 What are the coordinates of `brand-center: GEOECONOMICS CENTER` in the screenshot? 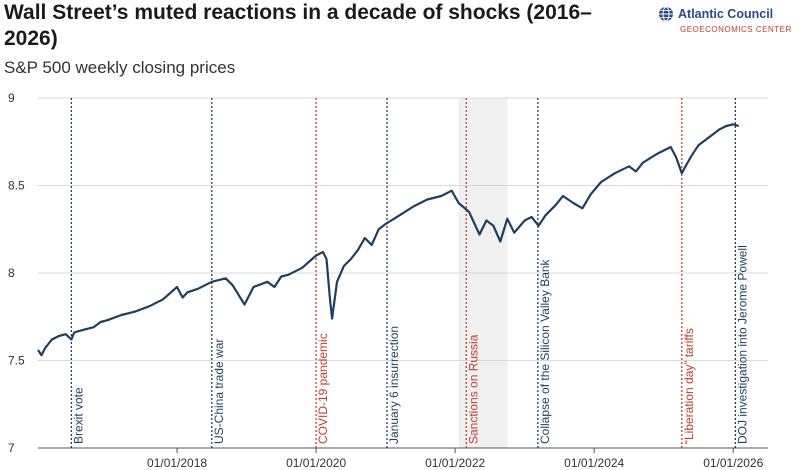 It's located at (736, 29).